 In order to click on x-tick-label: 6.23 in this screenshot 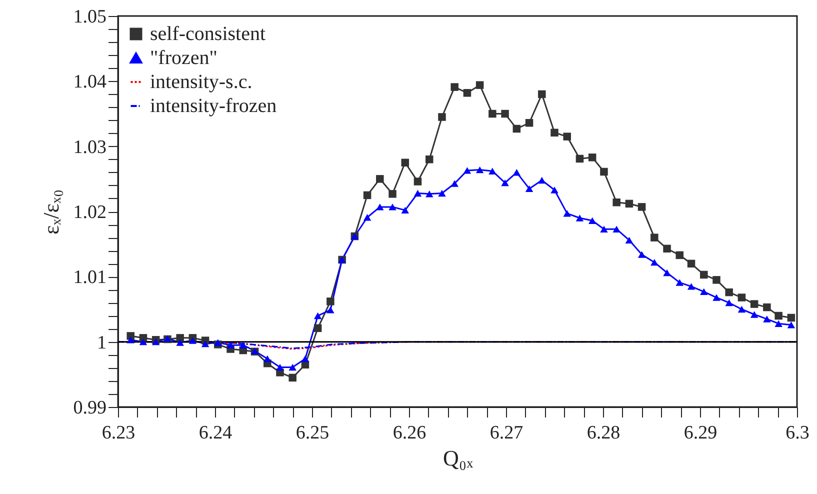, I will do `click(119, 433)`.